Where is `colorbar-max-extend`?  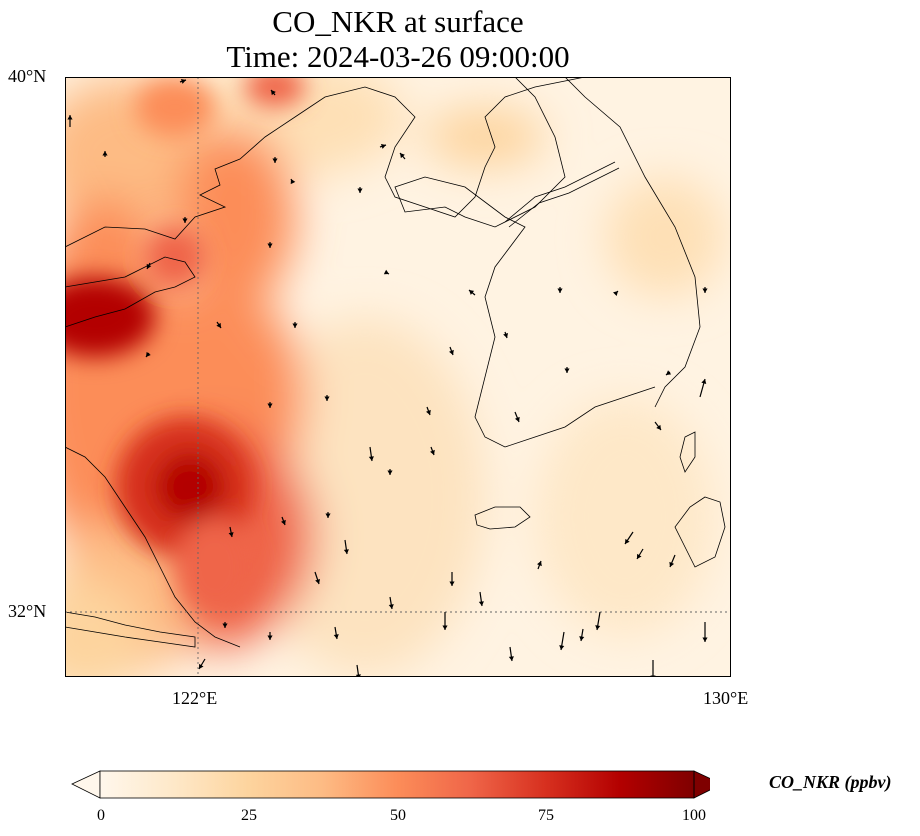 colorbar-max-extend is located at coordinates (701, 784).